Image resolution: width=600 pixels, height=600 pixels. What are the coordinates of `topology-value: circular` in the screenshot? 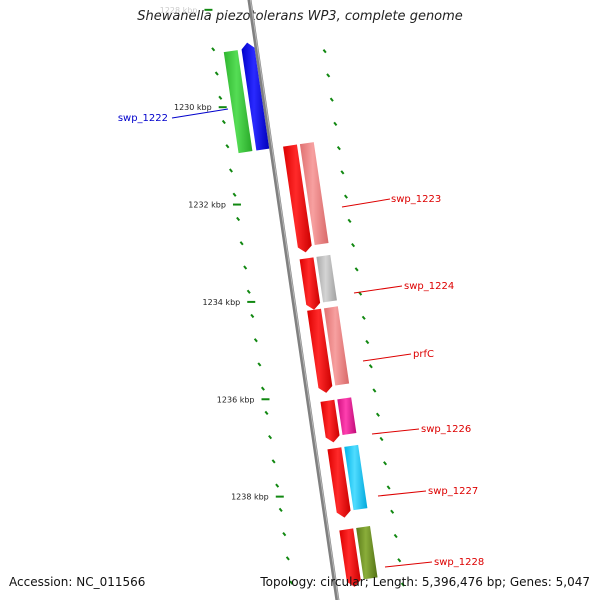 It's located at (342, 582).